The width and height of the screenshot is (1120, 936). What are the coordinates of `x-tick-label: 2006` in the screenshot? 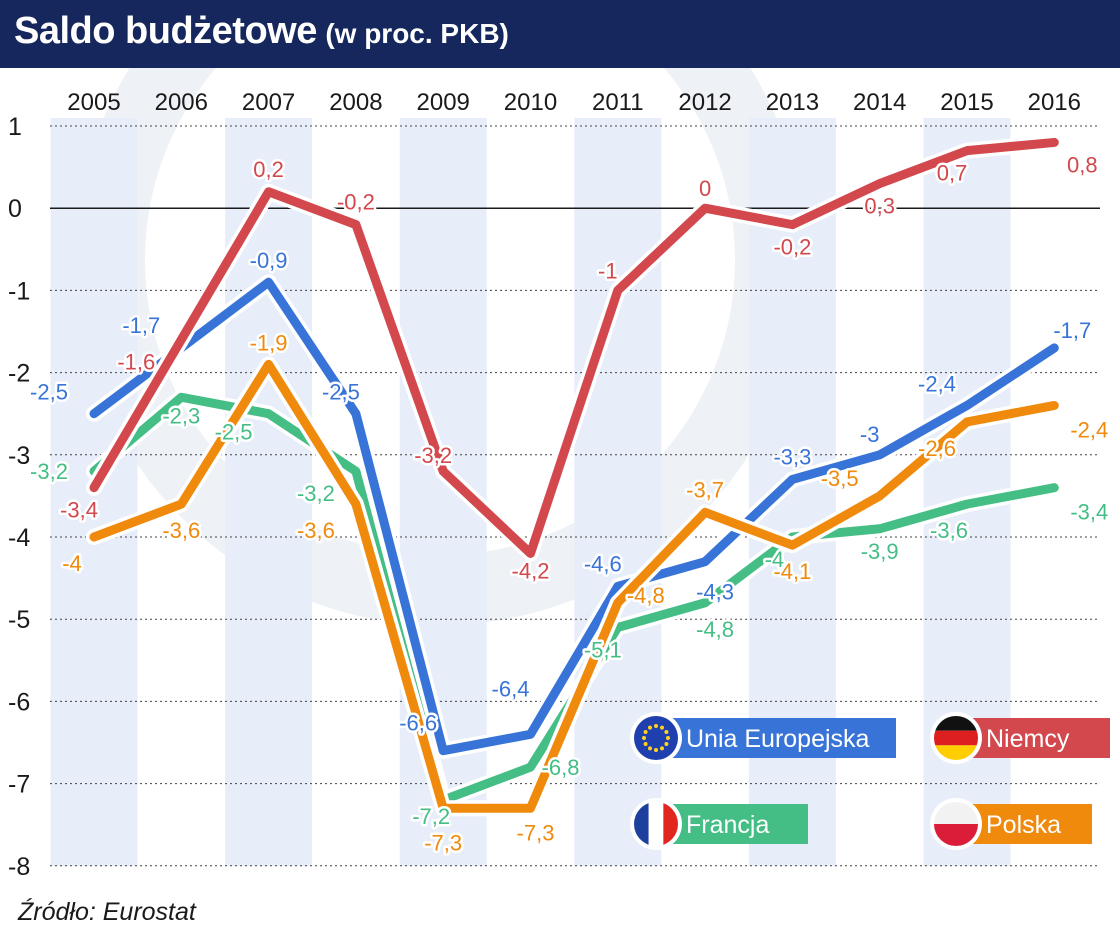 It's located at (181, 102).